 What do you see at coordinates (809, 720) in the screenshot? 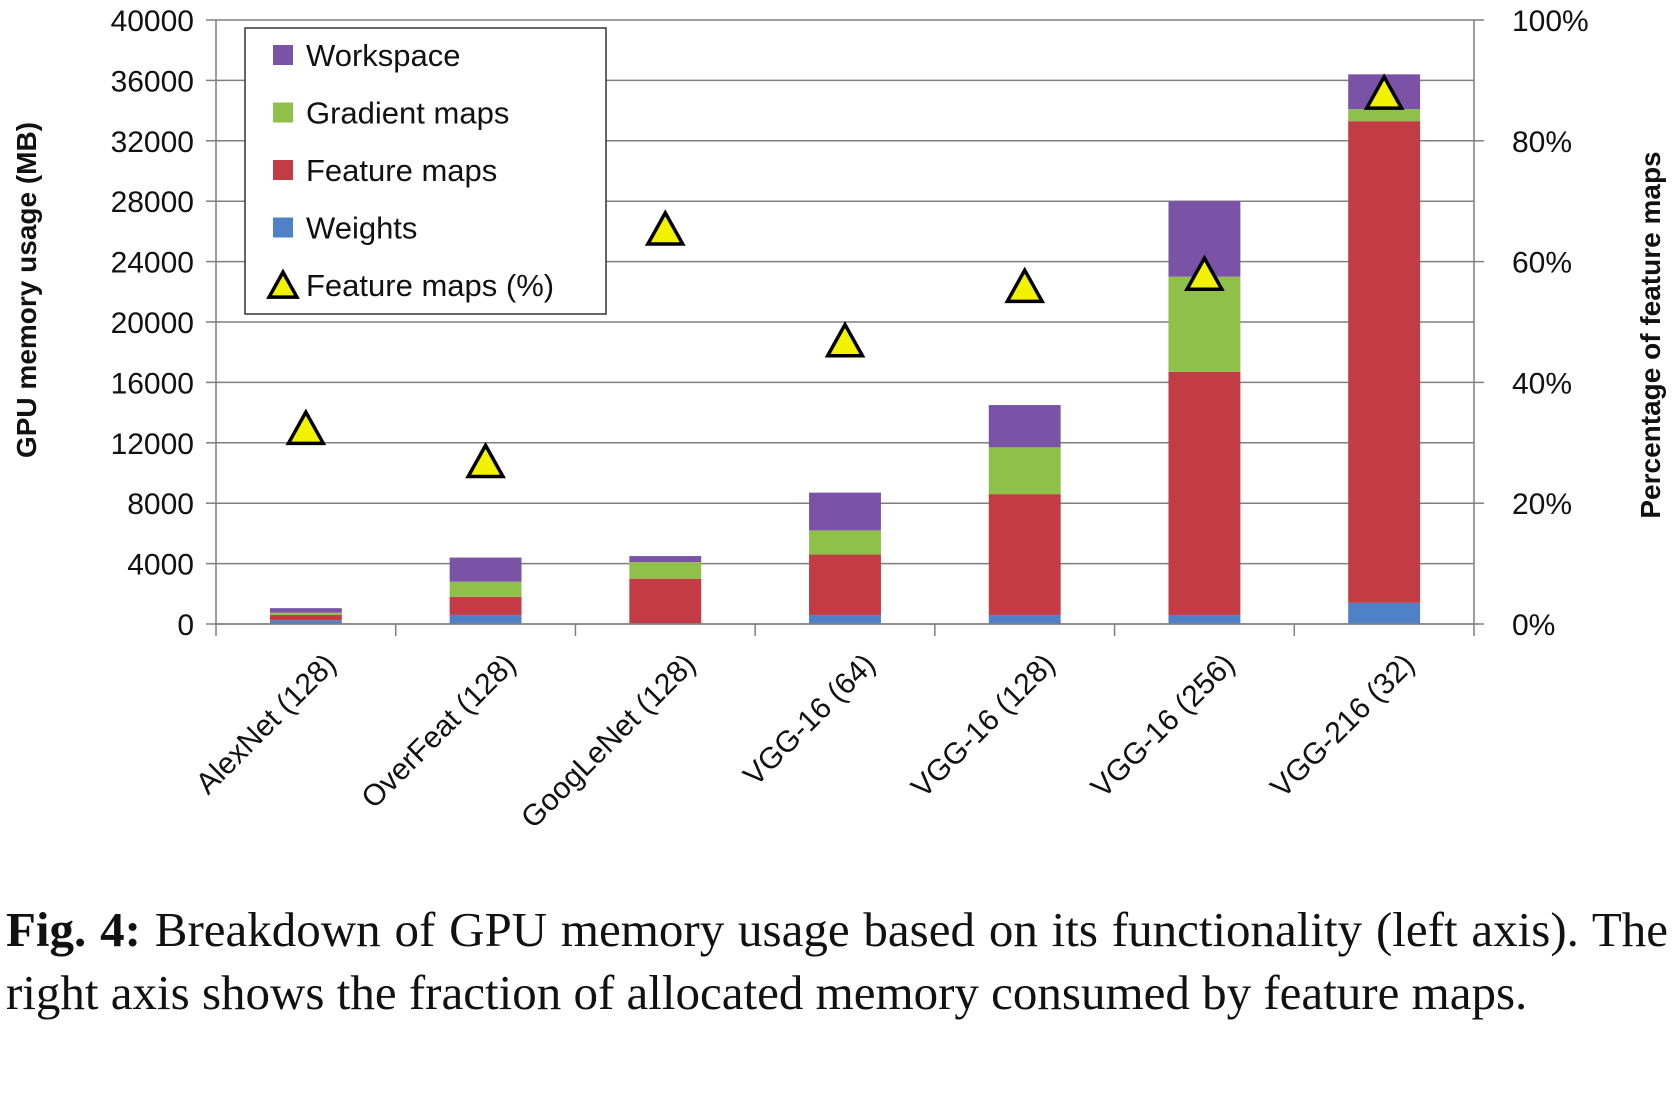
I see `x-tick-label: VGG-16 (64)` at bounding box center [809, 720].